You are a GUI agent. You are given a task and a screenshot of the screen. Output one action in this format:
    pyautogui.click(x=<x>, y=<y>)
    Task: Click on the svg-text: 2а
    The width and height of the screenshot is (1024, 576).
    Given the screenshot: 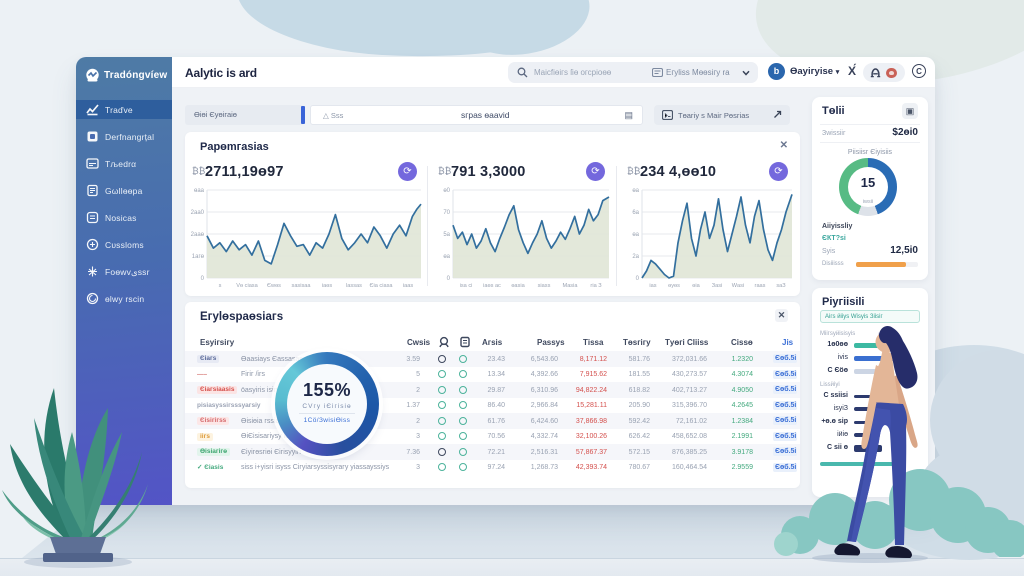 What is the action you would take?
    pyautogui.click(x=635, y=257)
    